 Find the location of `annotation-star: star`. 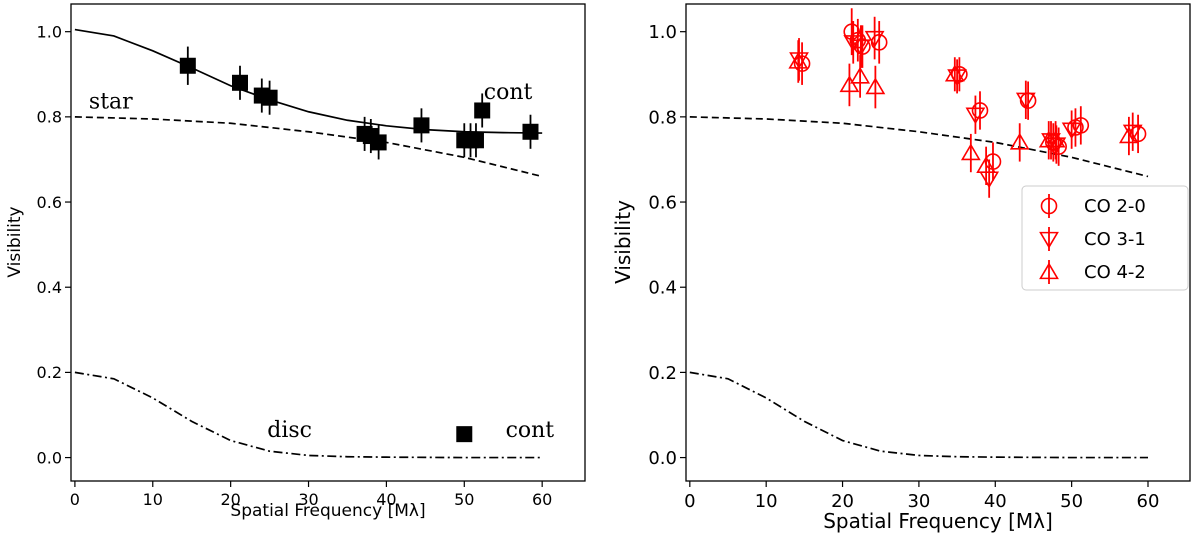

annotation-star: star is located at coordinates (111, 101).